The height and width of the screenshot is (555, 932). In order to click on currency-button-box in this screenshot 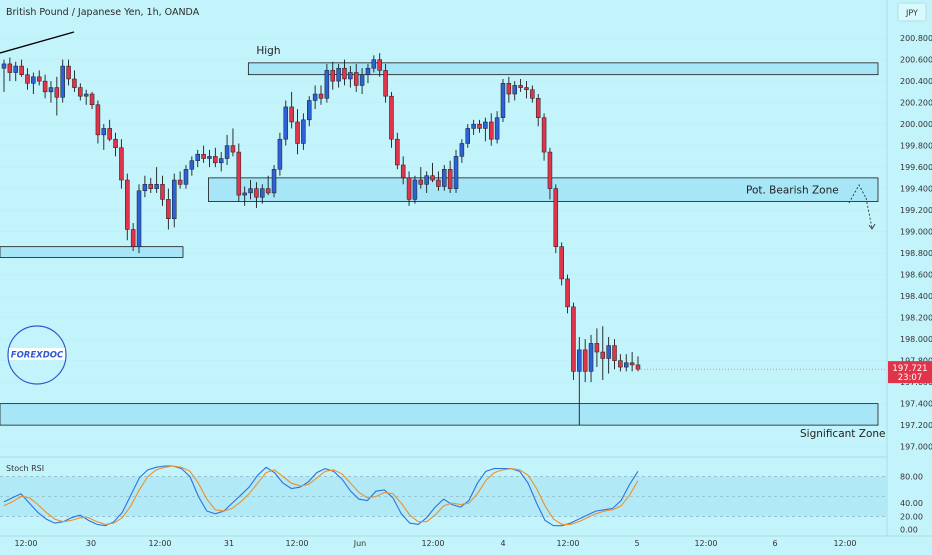, I will do `click(912, 12)`.